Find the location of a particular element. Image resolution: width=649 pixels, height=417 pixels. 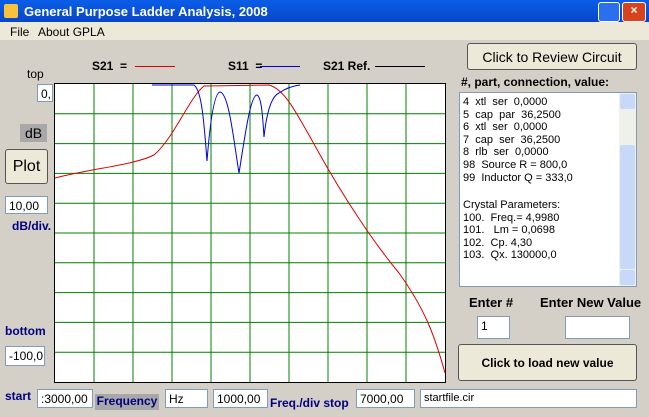

list-item: 5 cap par 36,2500 is located at coordinates (512, 114).